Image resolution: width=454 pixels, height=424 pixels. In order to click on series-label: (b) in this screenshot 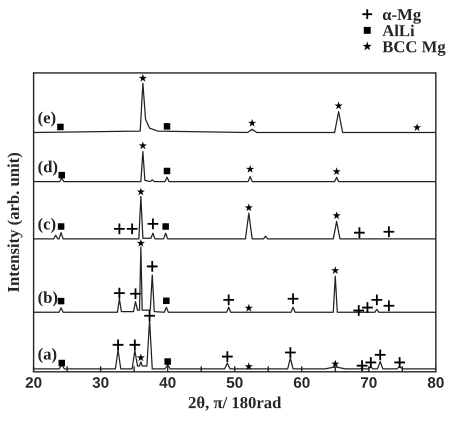, I will do `click(48, 298)`.